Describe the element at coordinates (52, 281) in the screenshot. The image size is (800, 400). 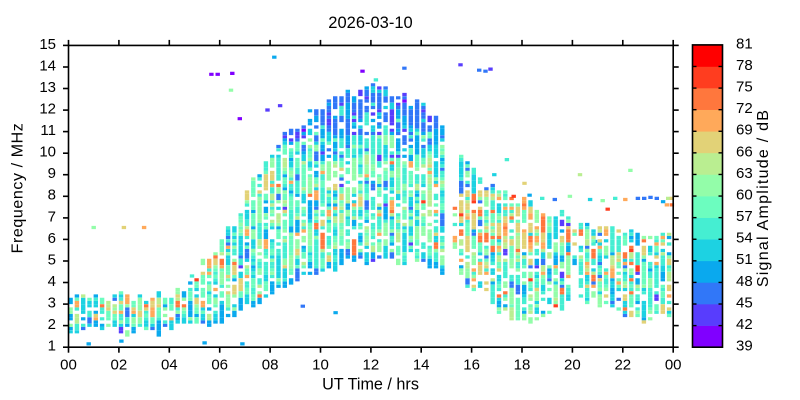
I see `svg-text: 4` at that location.